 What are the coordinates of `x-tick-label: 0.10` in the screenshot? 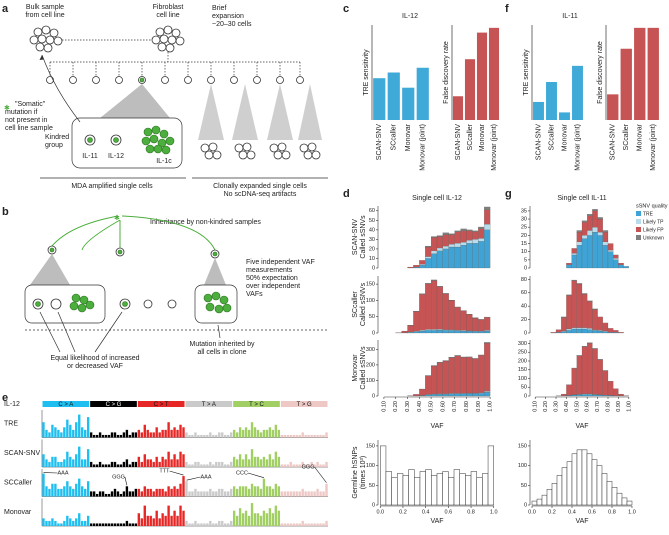 It's located at (536, 406).